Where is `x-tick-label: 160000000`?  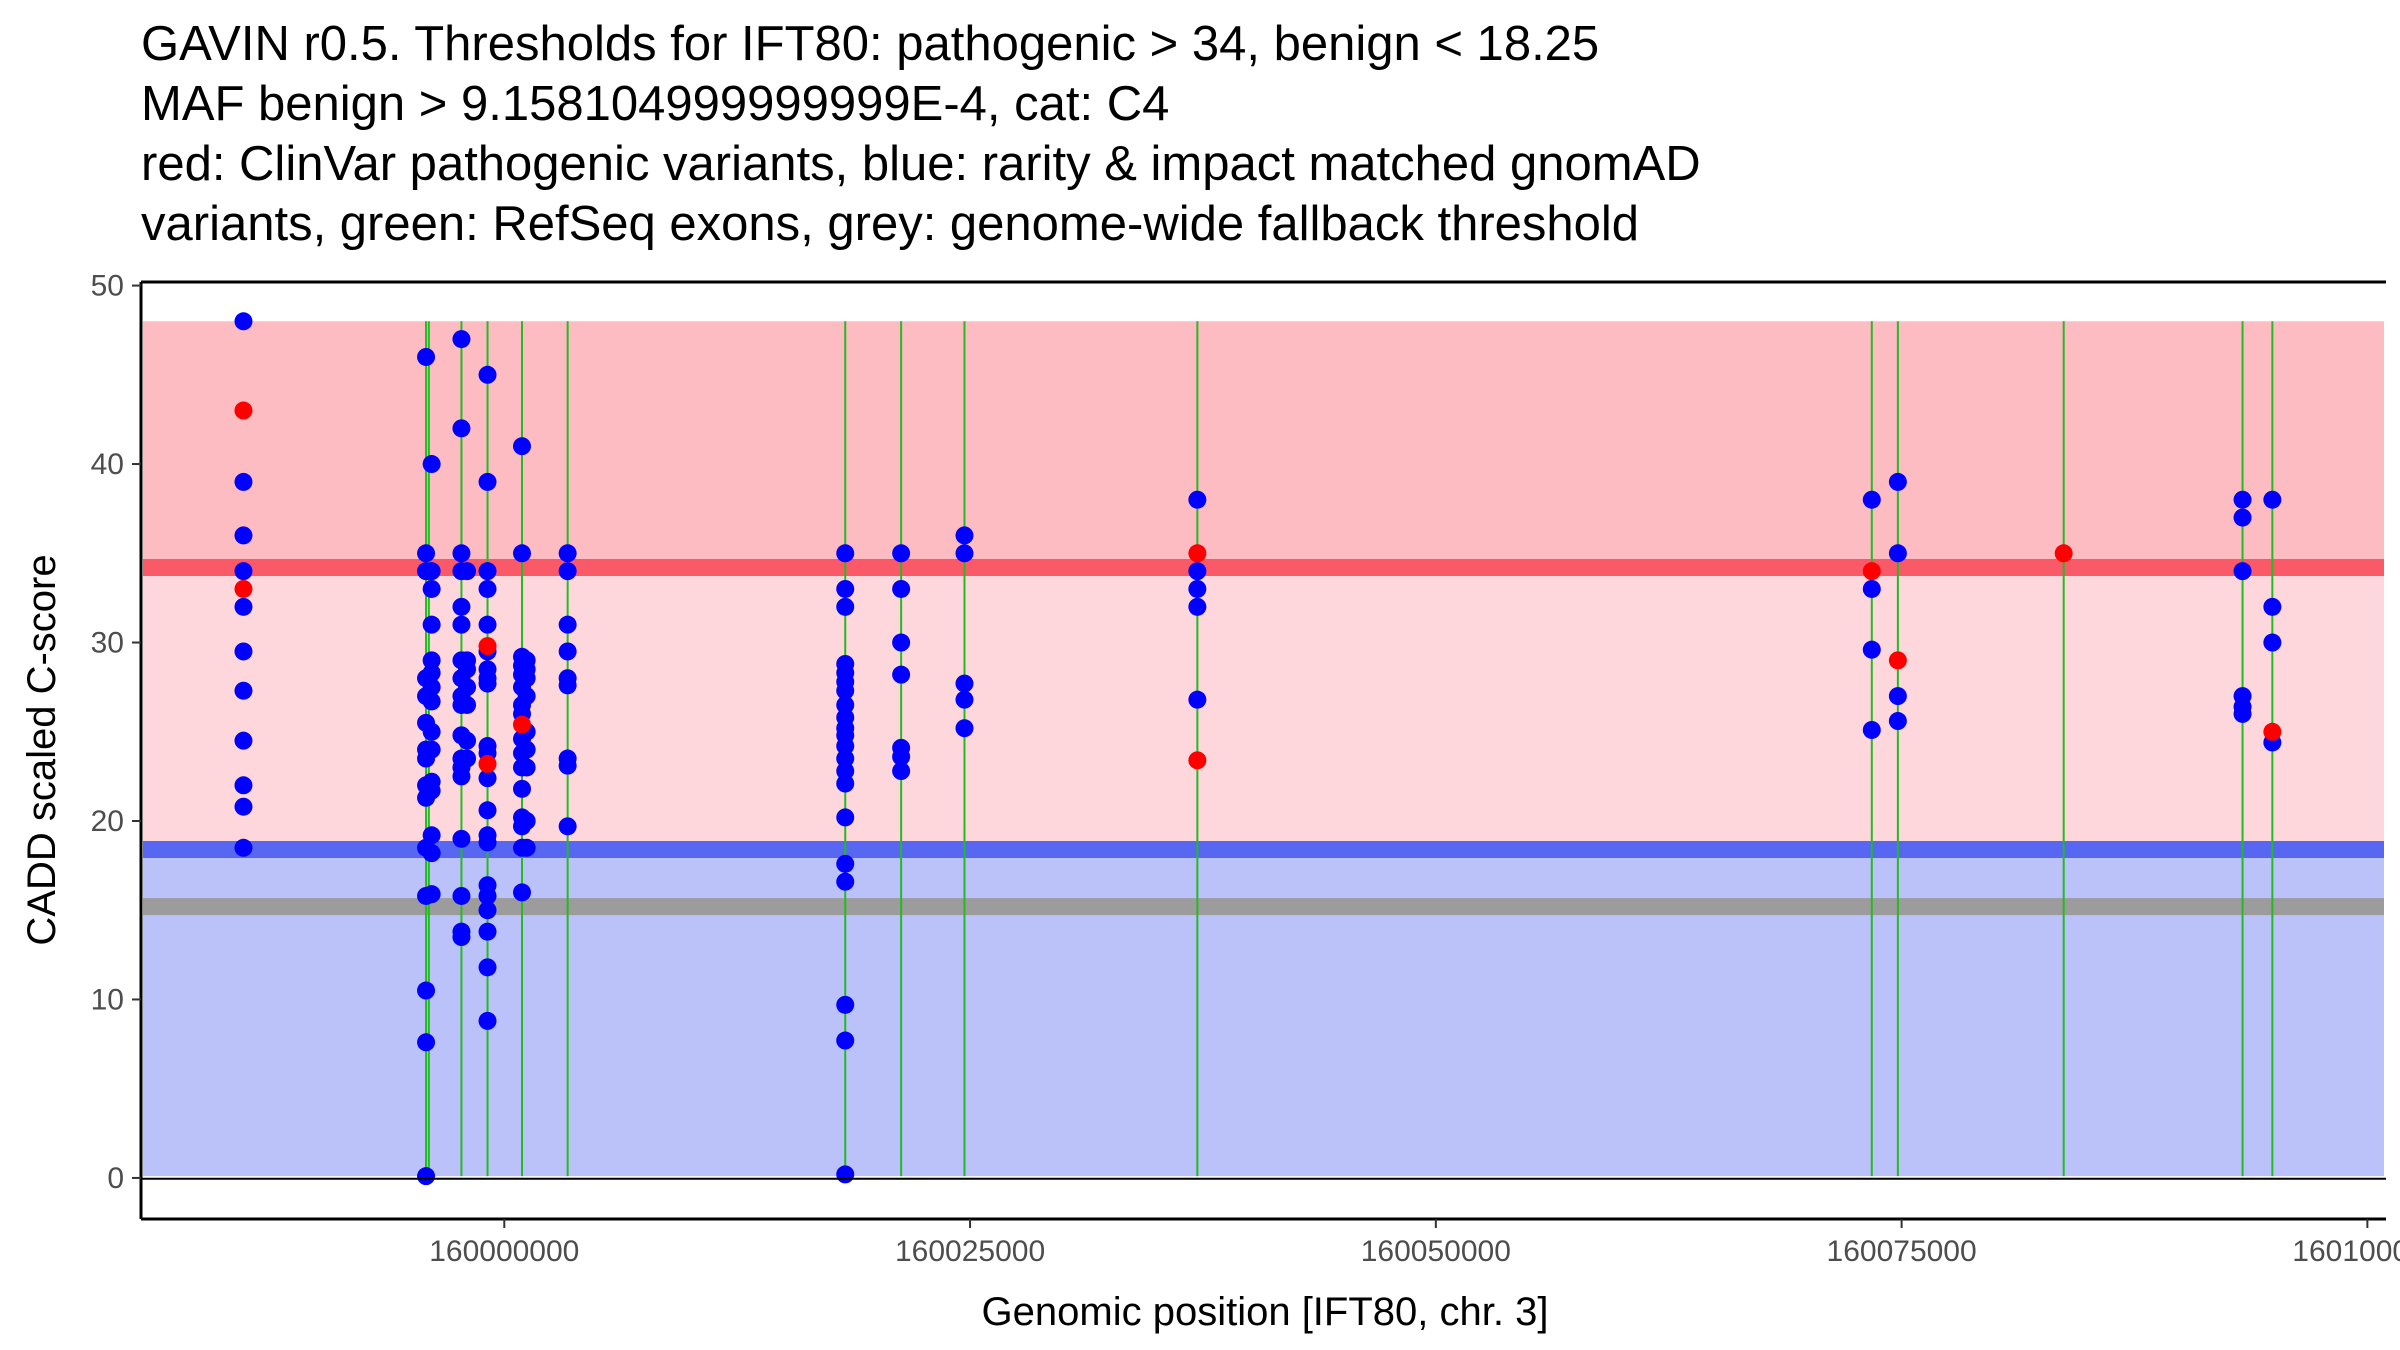
x-tick-label: 160000000 is located at coordinates (504, 1251).